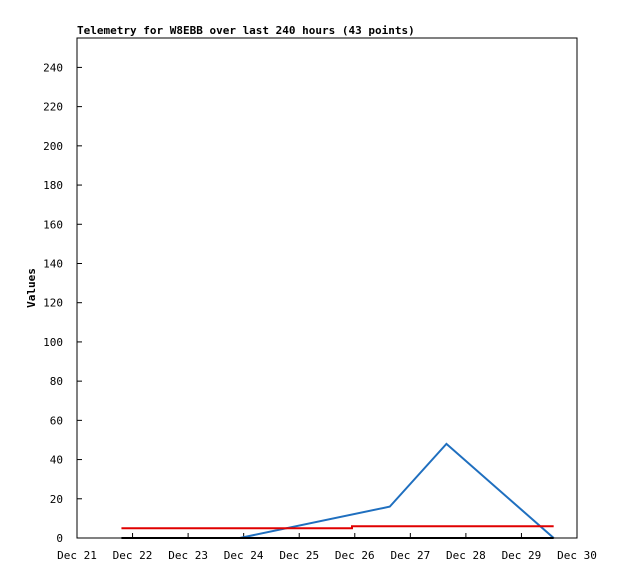 This screenshot has height=579, width=618. Describe the element at coordinates (577, 555) in the screenshot. I see `x-tick-label: Dec 30` at that location.